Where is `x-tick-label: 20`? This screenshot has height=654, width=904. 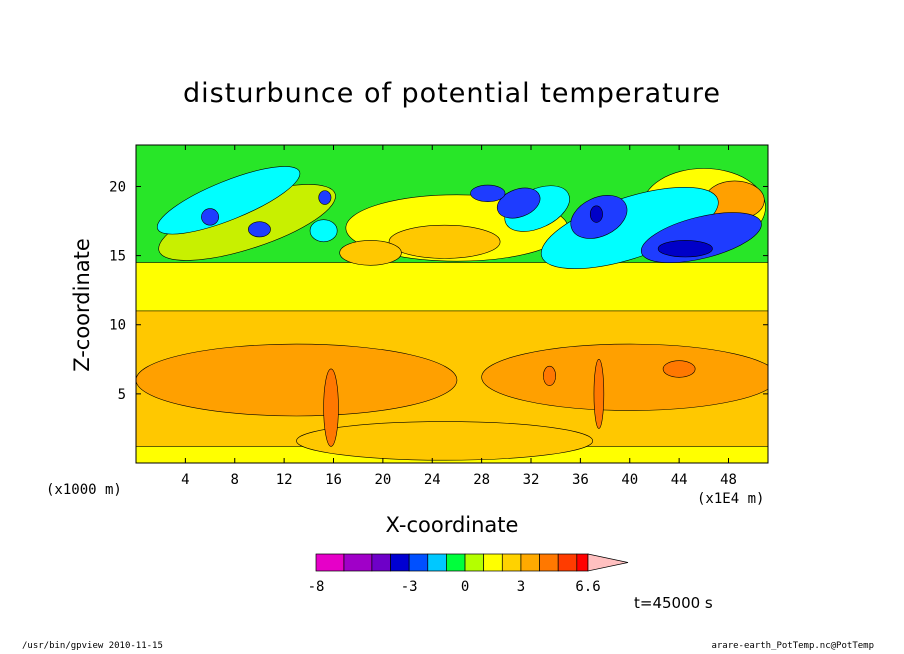
x-tick-label: 20 is located at coordinates (382, 480).